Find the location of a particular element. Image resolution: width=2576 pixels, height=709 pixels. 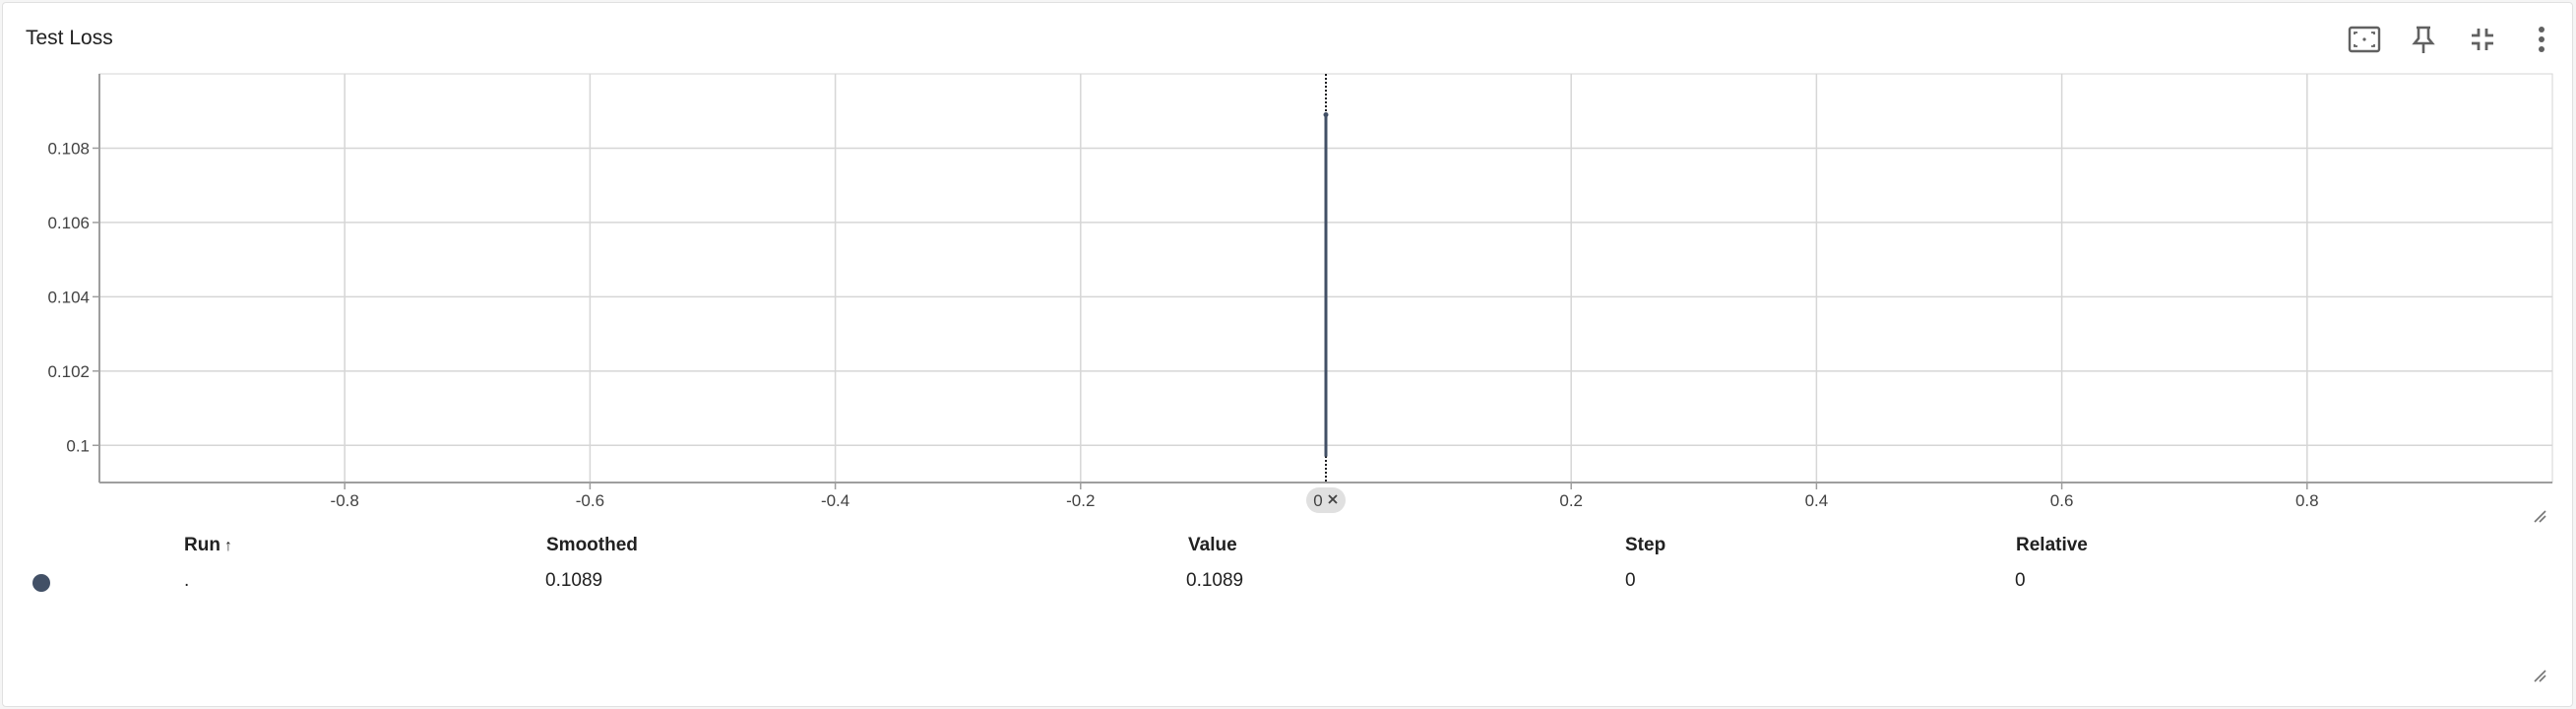

pin-icon is located at coordinates (2423, 39).